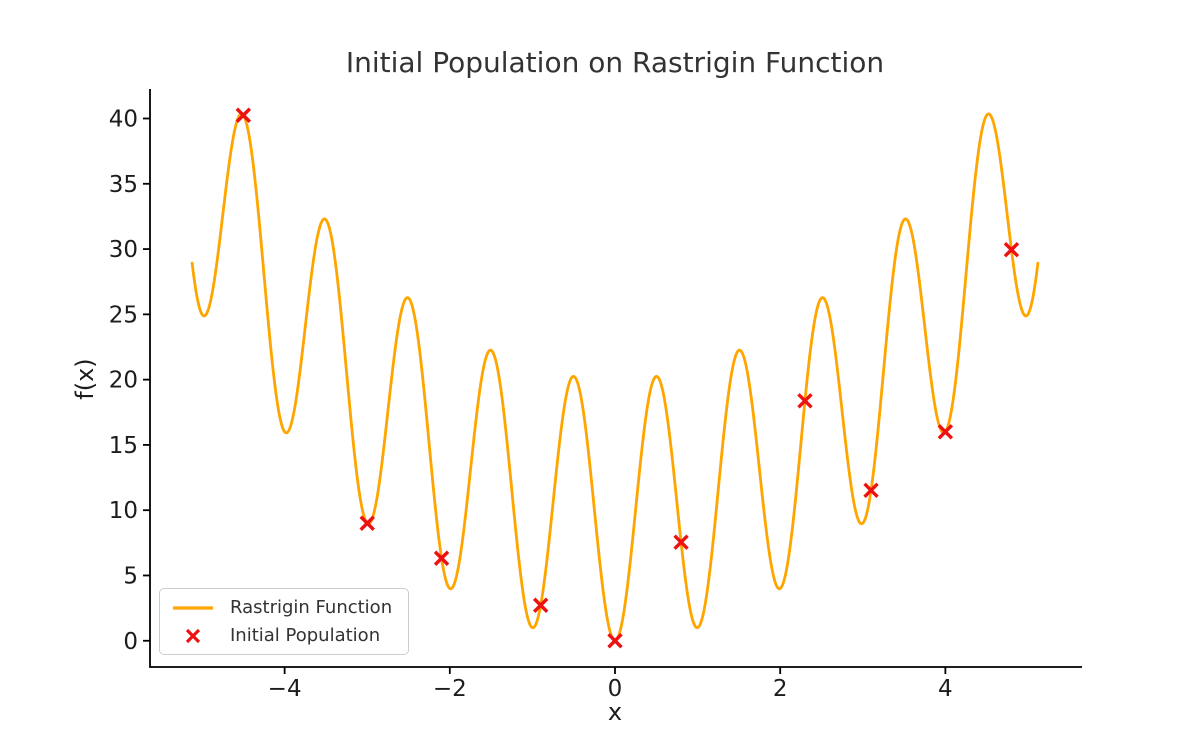 Image resolution: width=1200 pixels, height=750 pixels. I want to click on legend-line-sample-icon, so click(193, 607).